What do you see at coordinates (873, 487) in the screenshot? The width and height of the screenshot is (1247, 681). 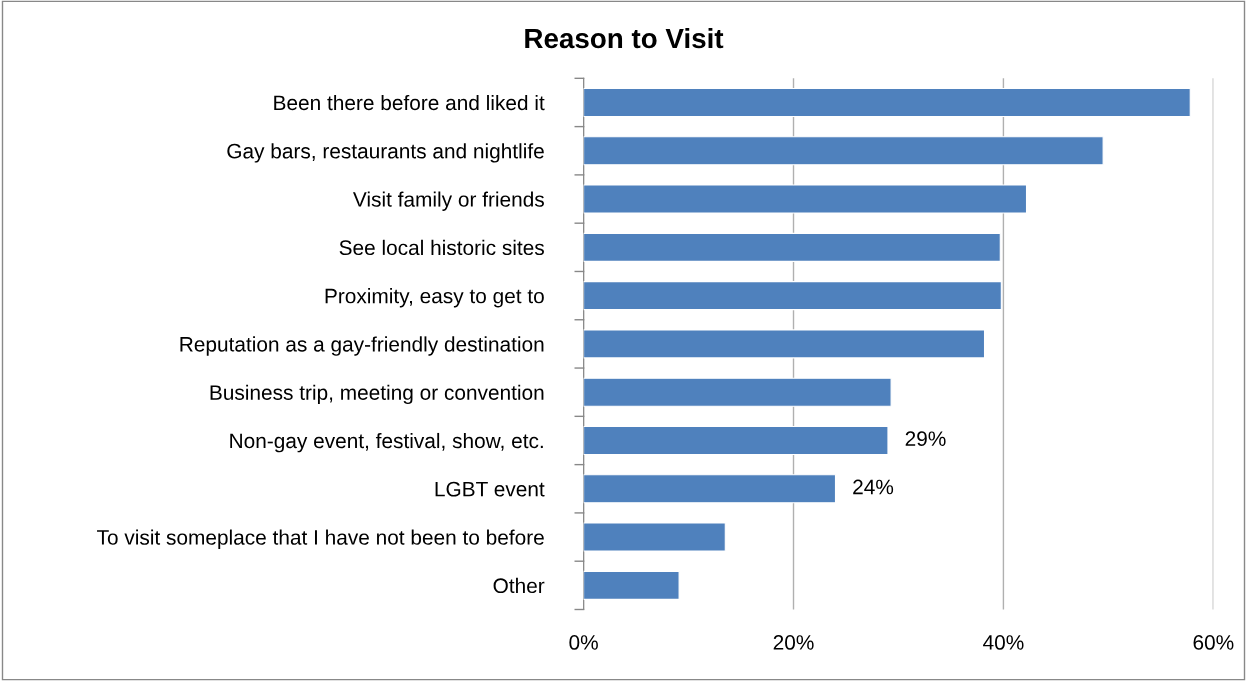 I see `data-label: 24%` at bounding box center [873, 487].